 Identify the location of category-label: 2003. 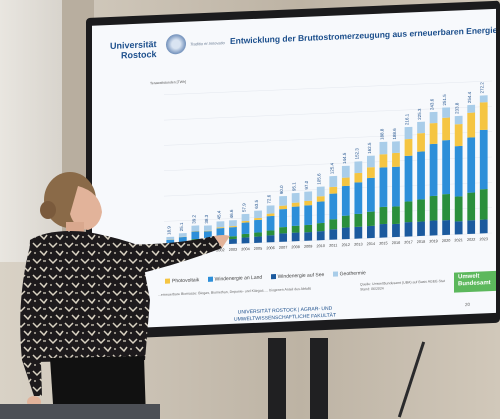
(233, 250).